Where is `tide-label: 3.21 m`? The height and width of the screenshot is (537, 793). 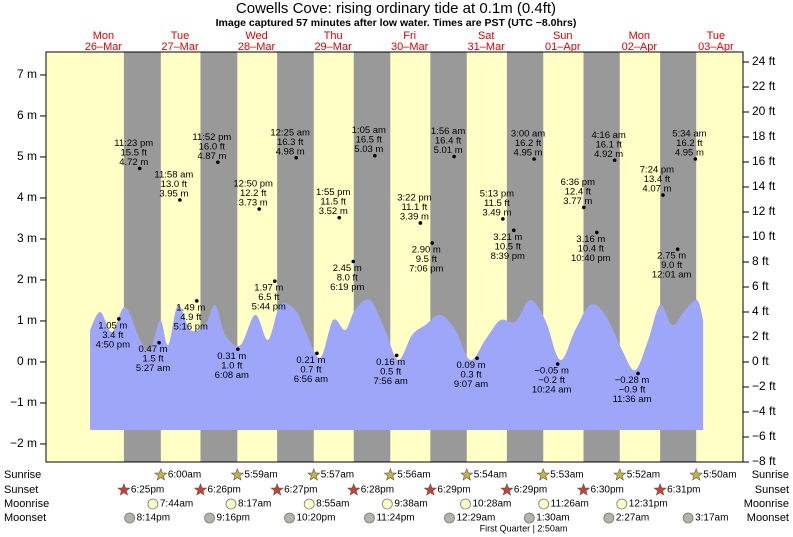 tide-label: 3.21 m is located at coordinates (507, 237).